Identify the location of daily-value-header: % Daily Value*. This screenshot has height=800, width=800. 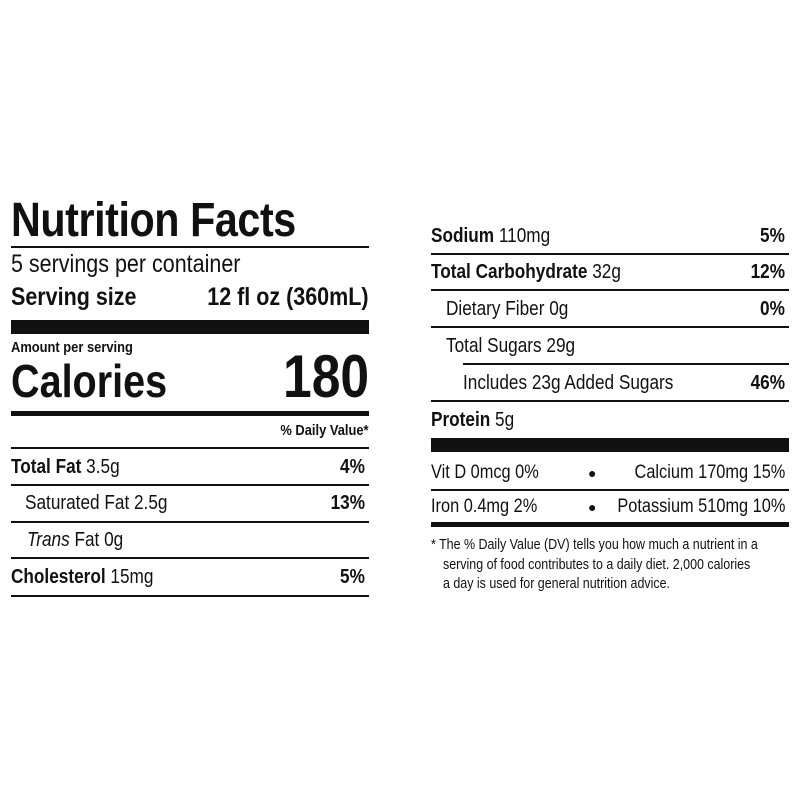
(324, 430).